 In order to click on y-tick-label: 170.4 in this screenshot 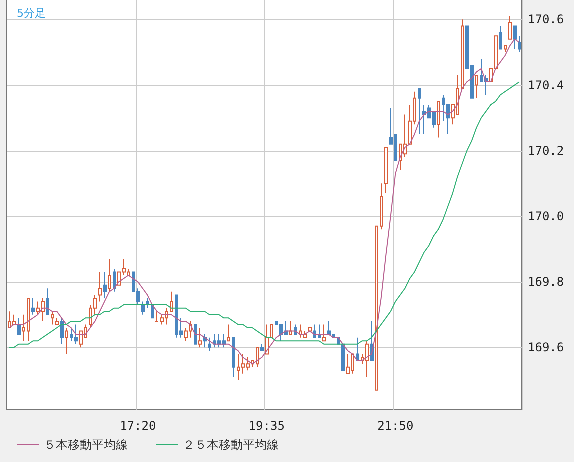, I will do `click(546, 85)`.